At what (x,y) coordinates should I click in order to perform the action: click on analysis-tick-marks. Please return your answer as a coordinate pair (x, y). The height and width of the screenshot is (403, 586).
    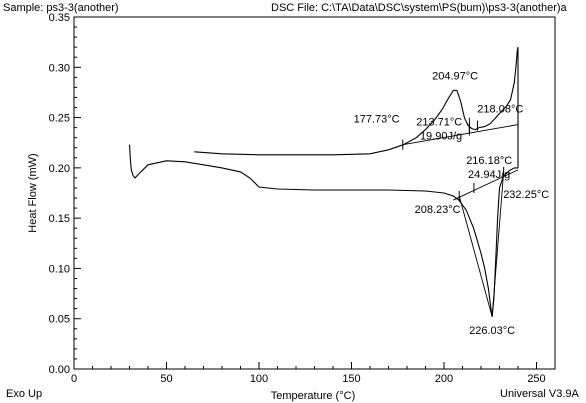
    Looking at the image, I should click on (453, 161).